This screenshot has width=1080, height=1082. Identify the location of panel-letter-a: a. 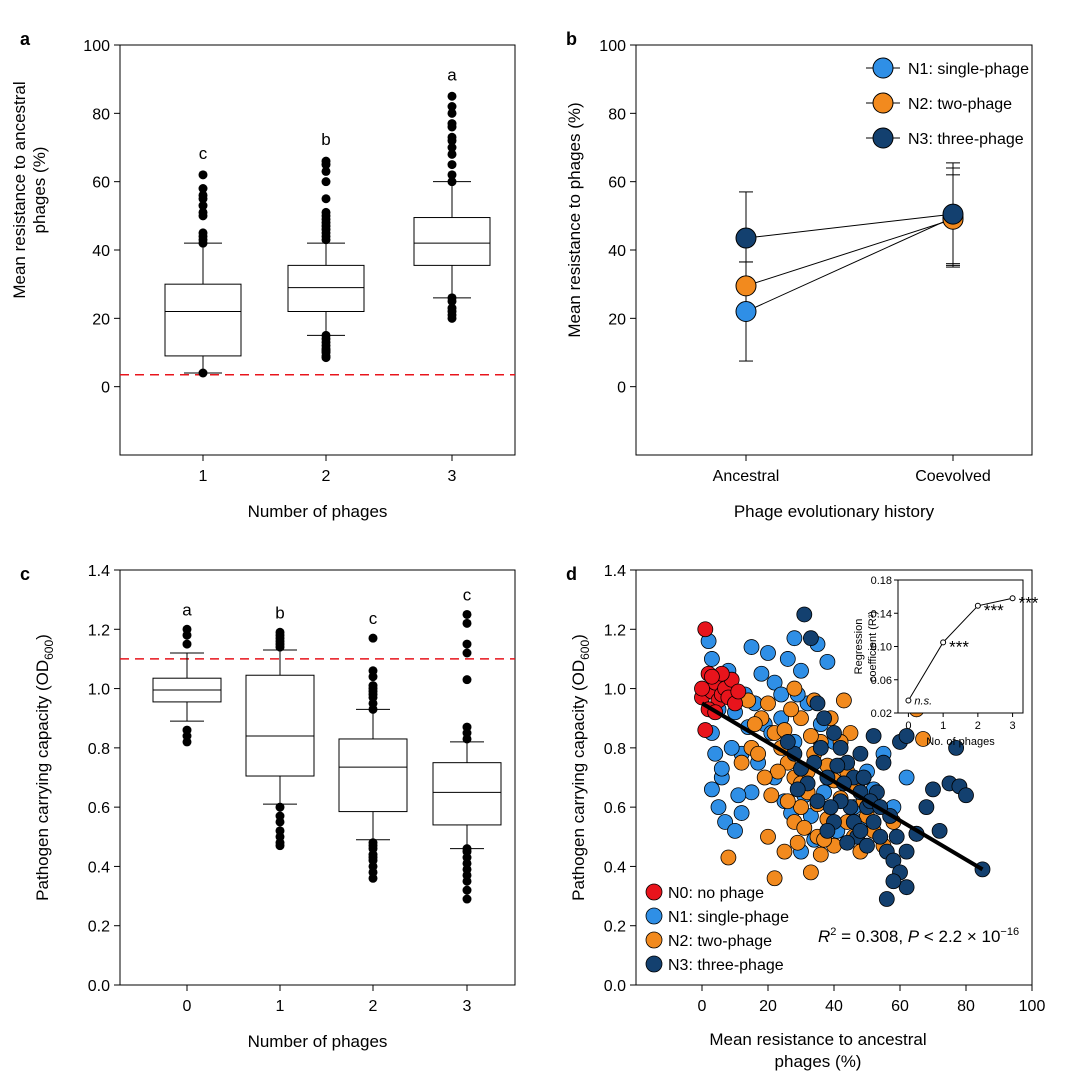
(25, 39).